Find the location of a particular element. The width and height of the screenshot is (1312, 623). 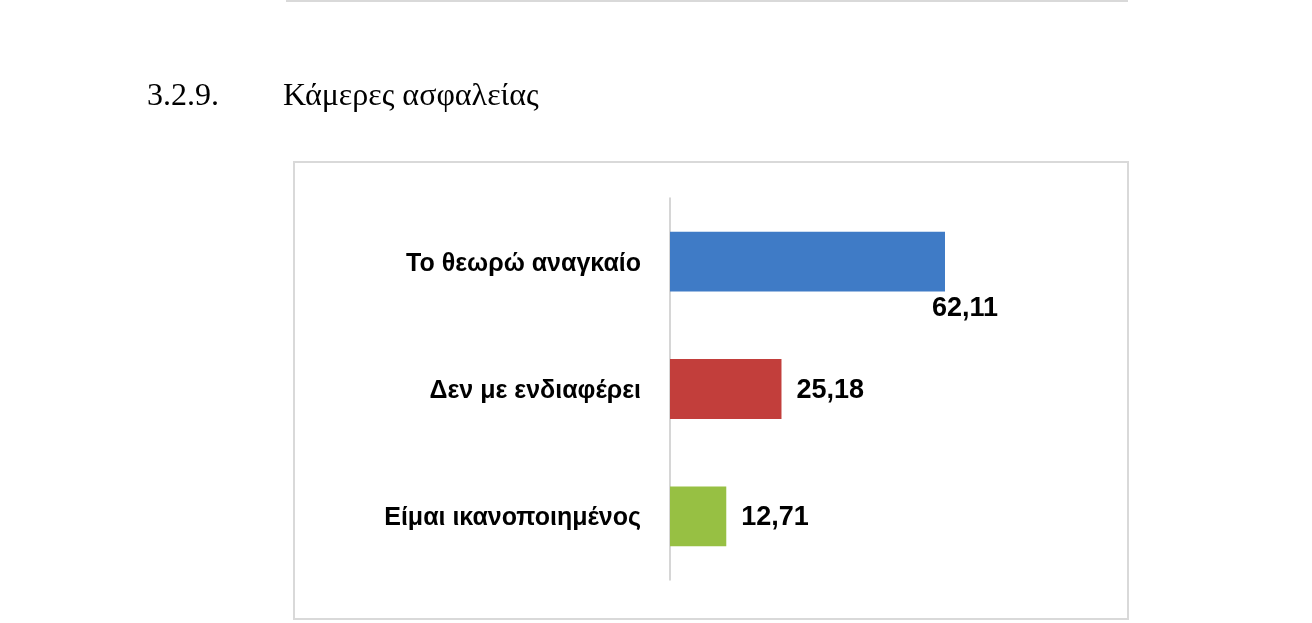

data-label: 25,18 is located at coordinates (830, 389).